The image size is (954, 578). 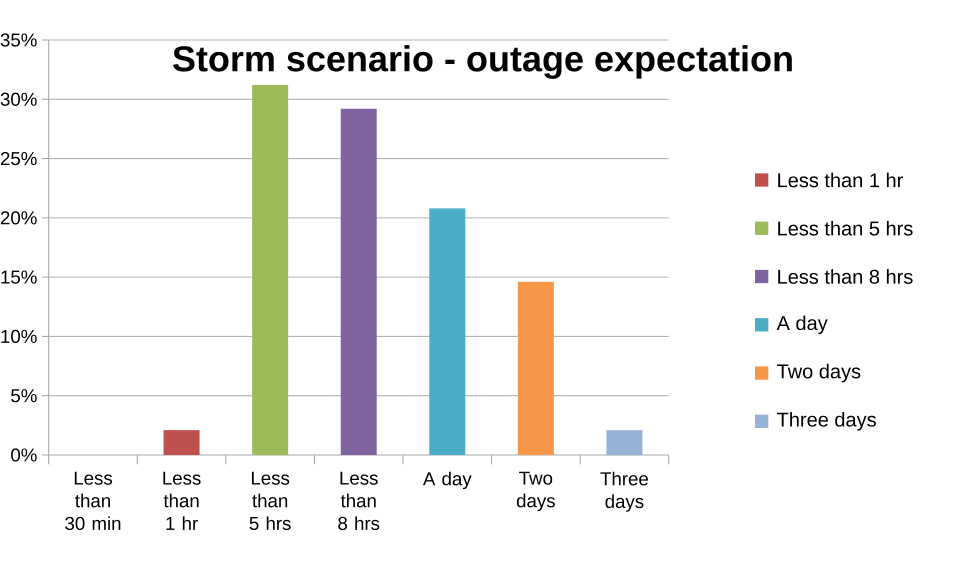 What do you see at coordinates (18, 40) in the screenshot?
I see `y-tick-label: 35%` at bounding box center [18, 40].